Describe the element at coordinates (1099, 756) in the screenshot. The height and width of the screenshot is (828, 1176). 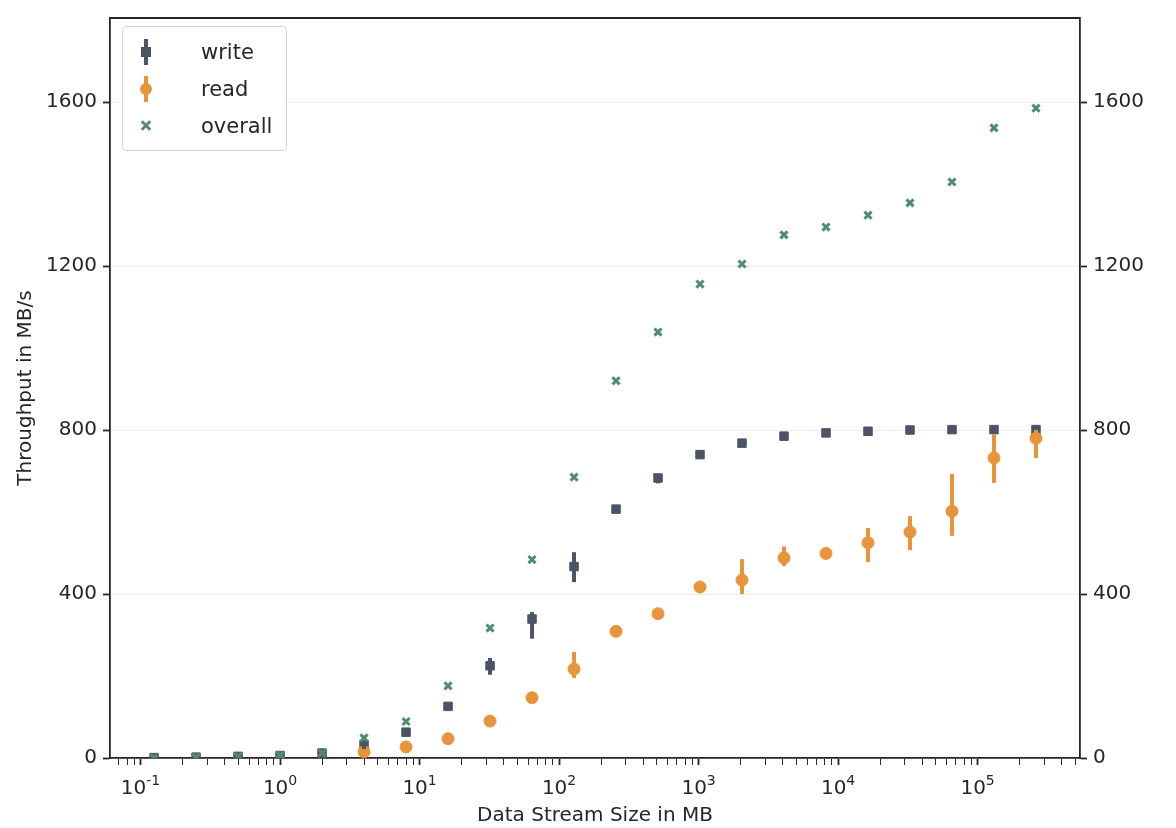
I see `y2-tick-label: 0` at that location.